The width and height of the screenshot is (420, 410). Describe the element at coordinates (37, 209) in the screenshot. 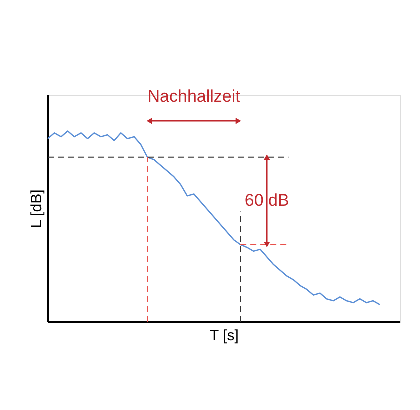

I see `y-axis-title: L [dB]` at that location.